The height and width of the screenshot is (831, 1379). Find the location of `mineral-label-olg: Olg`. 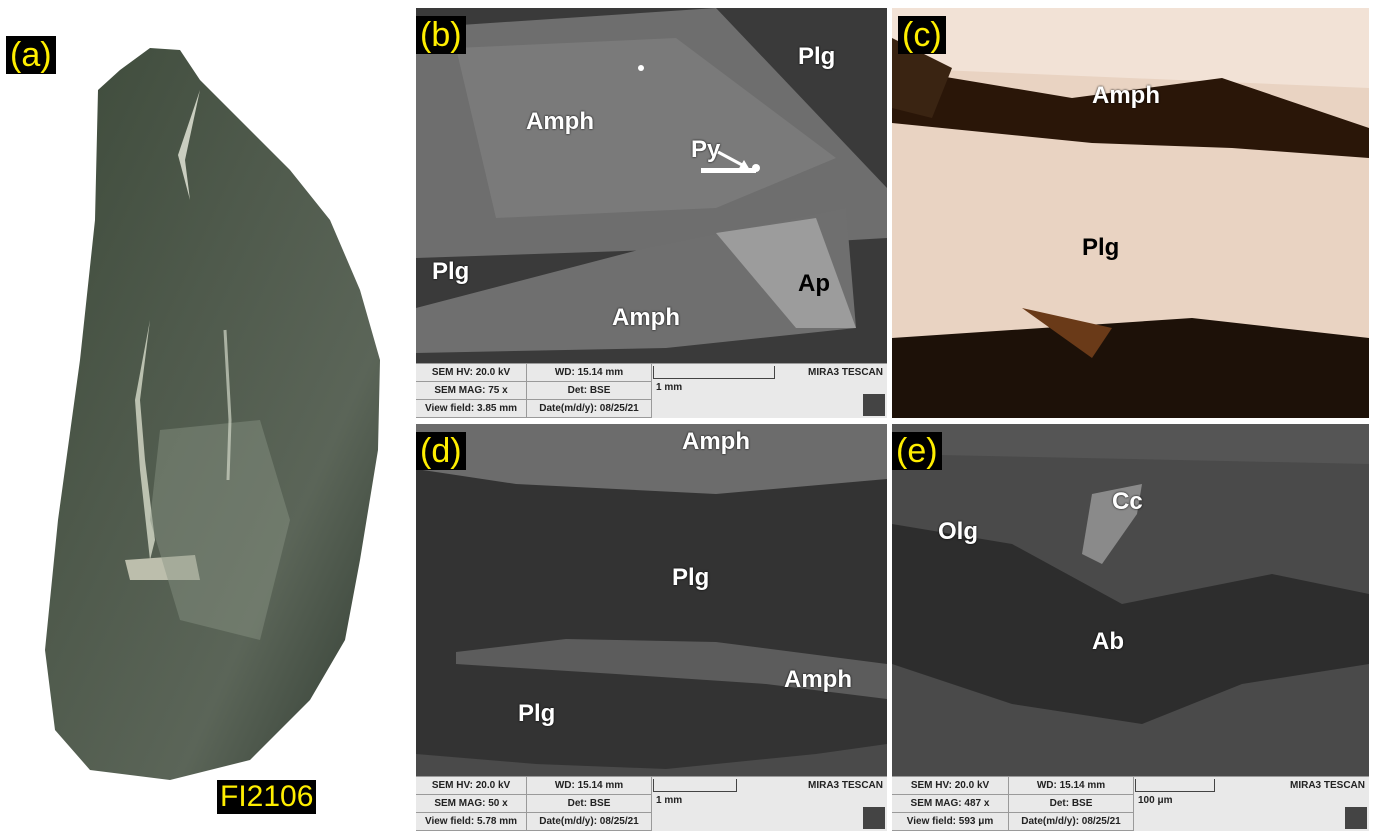

mineral-label-olg: Olg is located at coordinates (958, 531).